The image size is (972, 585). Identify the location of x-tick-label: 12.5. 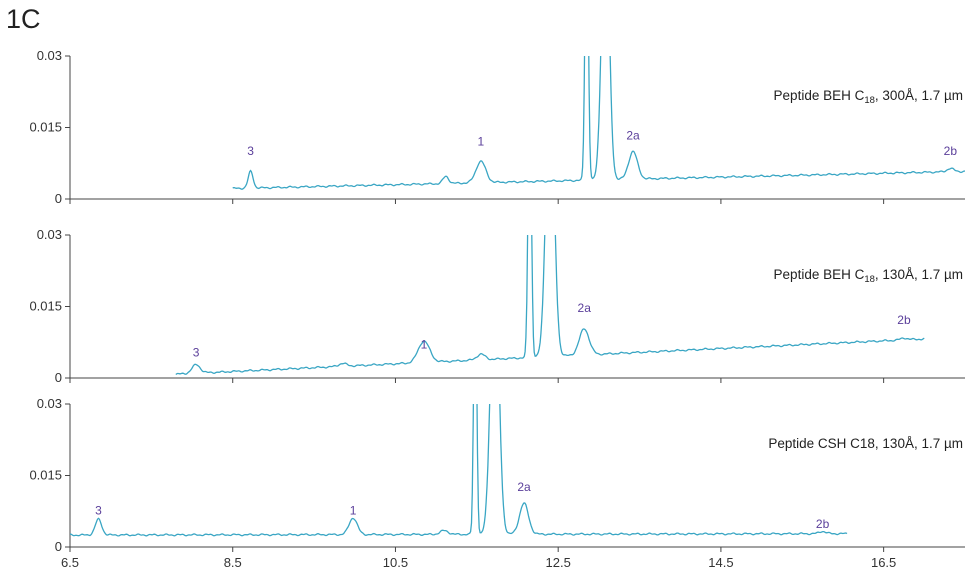
(558, 562).